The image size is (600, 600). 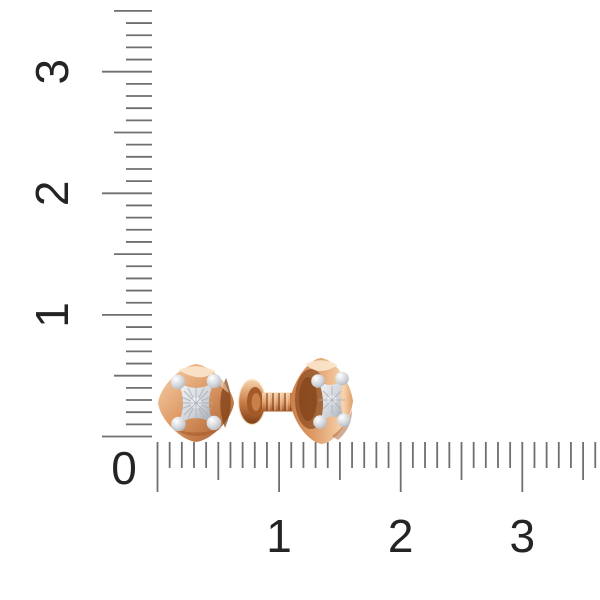 What do you see at coordinates (256, 402) in the screenshot?
I see `screw-back-nut-core` at bounding box center [256, 402].